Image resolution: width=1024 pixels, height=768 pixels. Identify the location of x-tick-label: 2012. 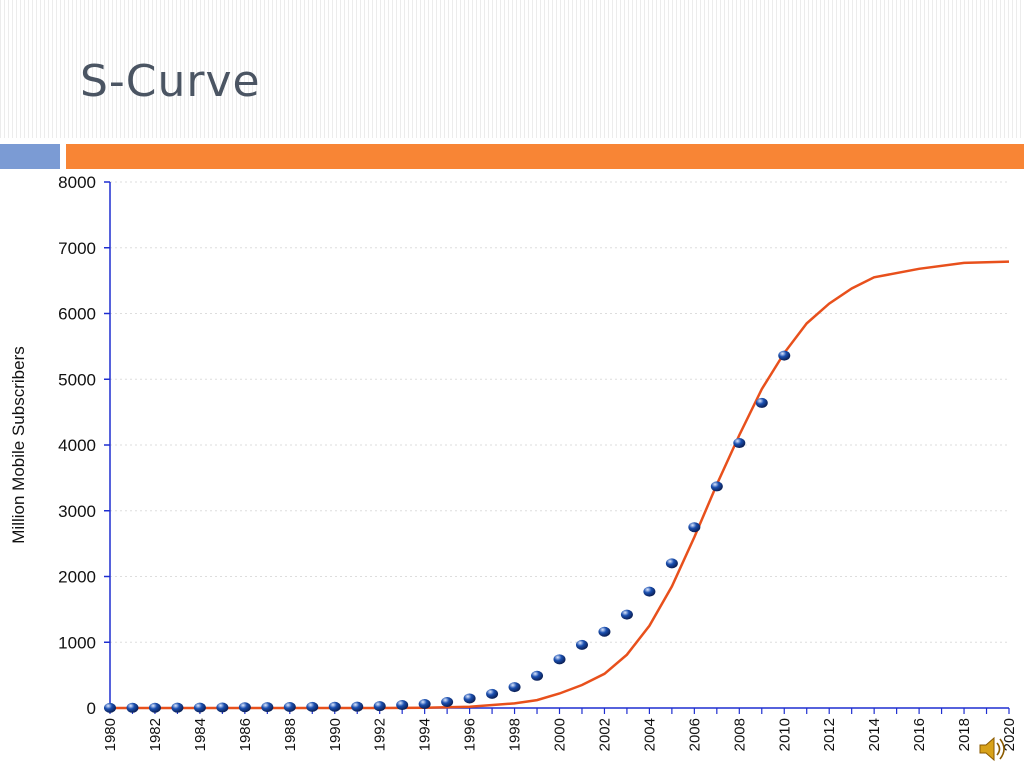
(829, 734).